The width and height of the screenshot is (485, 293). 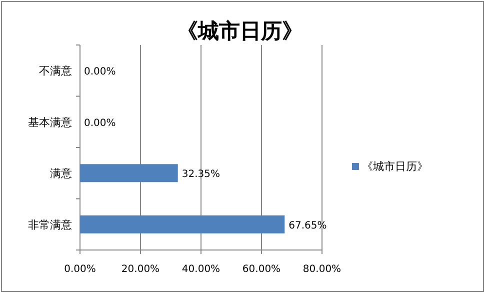 I want to click on data-label: 67.65%, so click(x=307, y=226).